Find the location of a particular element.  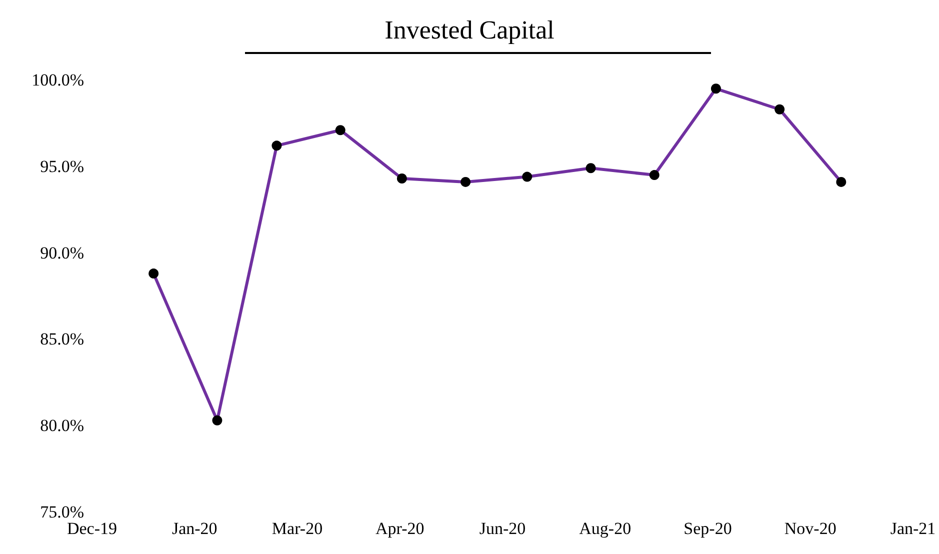

x-tick-label: Dec-19 is located at coordinates (92, 528).